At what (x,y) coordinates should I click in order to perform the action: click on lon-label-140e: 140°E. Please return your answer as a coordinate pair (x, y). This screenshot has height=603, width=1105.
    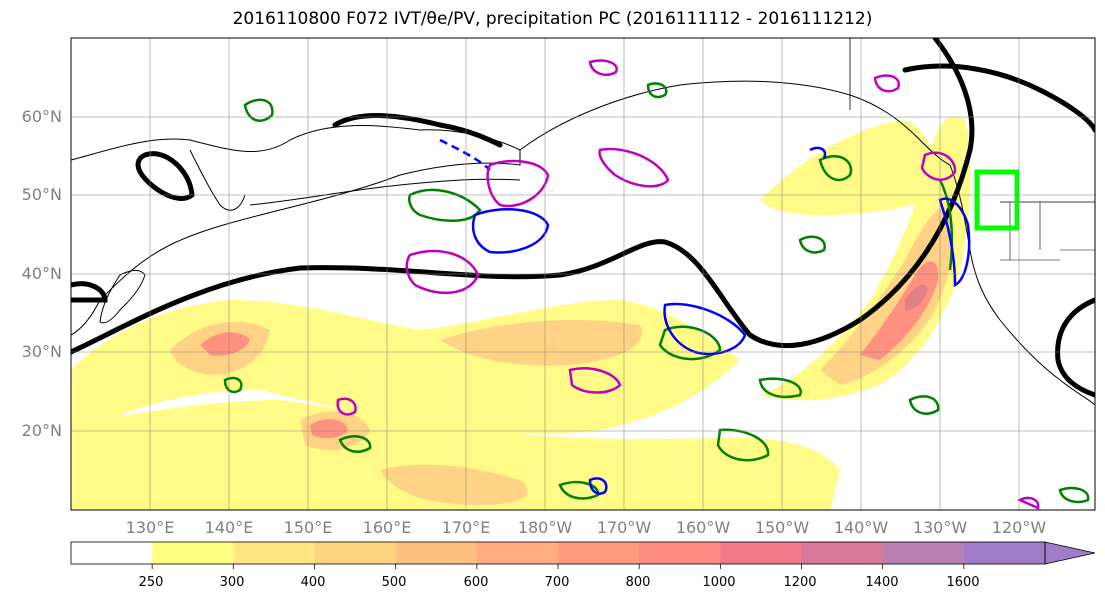
    Looking at the image, I should click on (229, 527).